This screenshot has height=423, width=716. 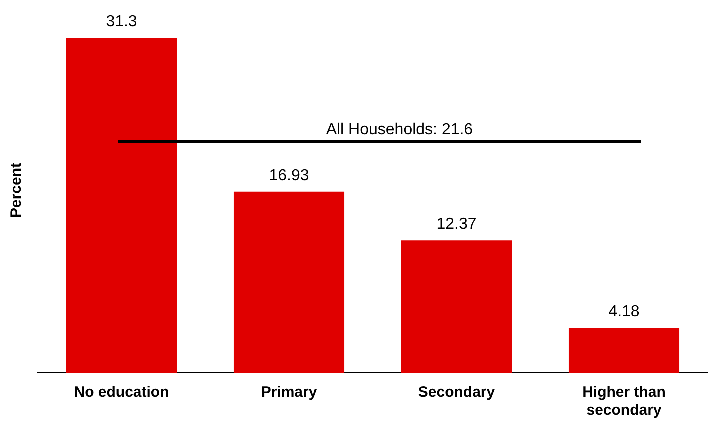 What do you see at coordinates (456, 225) in the screenshot?
I see `data-label: 12.37` at bounding box center [456, 225].